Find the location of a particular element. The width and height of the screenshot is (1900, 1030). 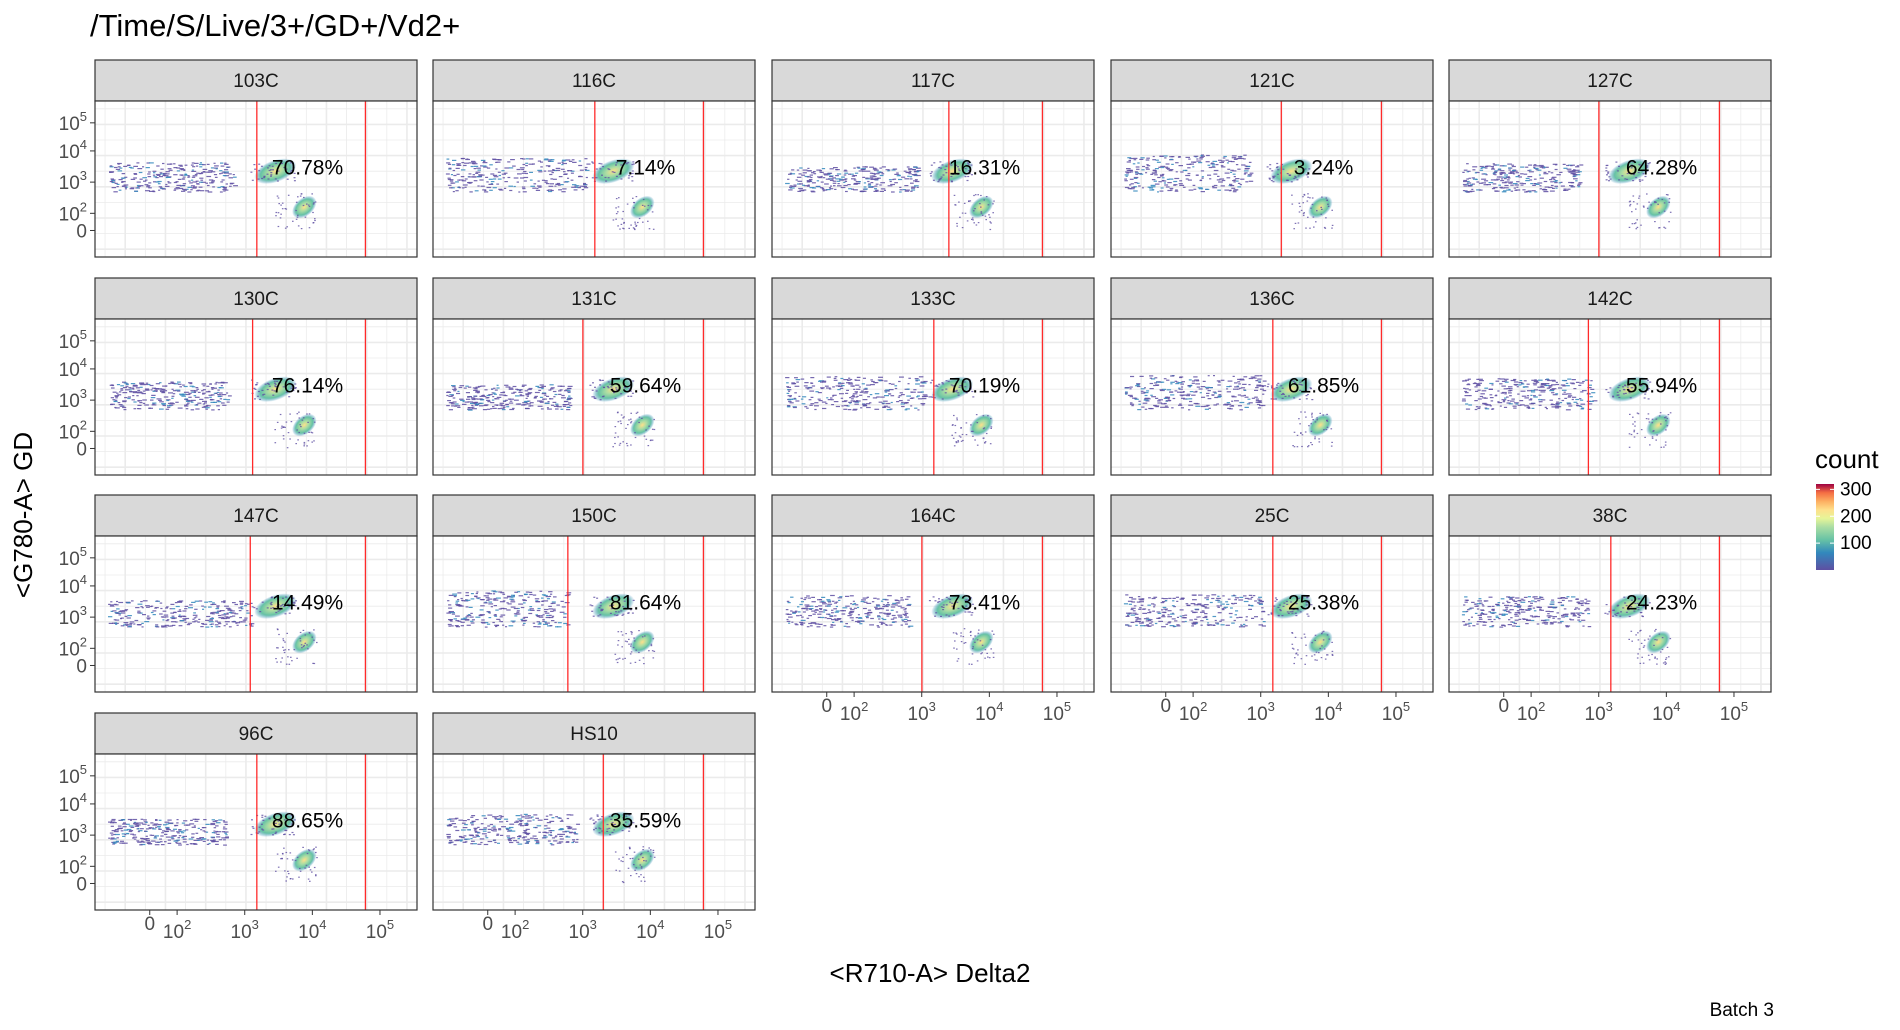

gate-percentage-label: 16.31% is located at coordinates (984, 167).